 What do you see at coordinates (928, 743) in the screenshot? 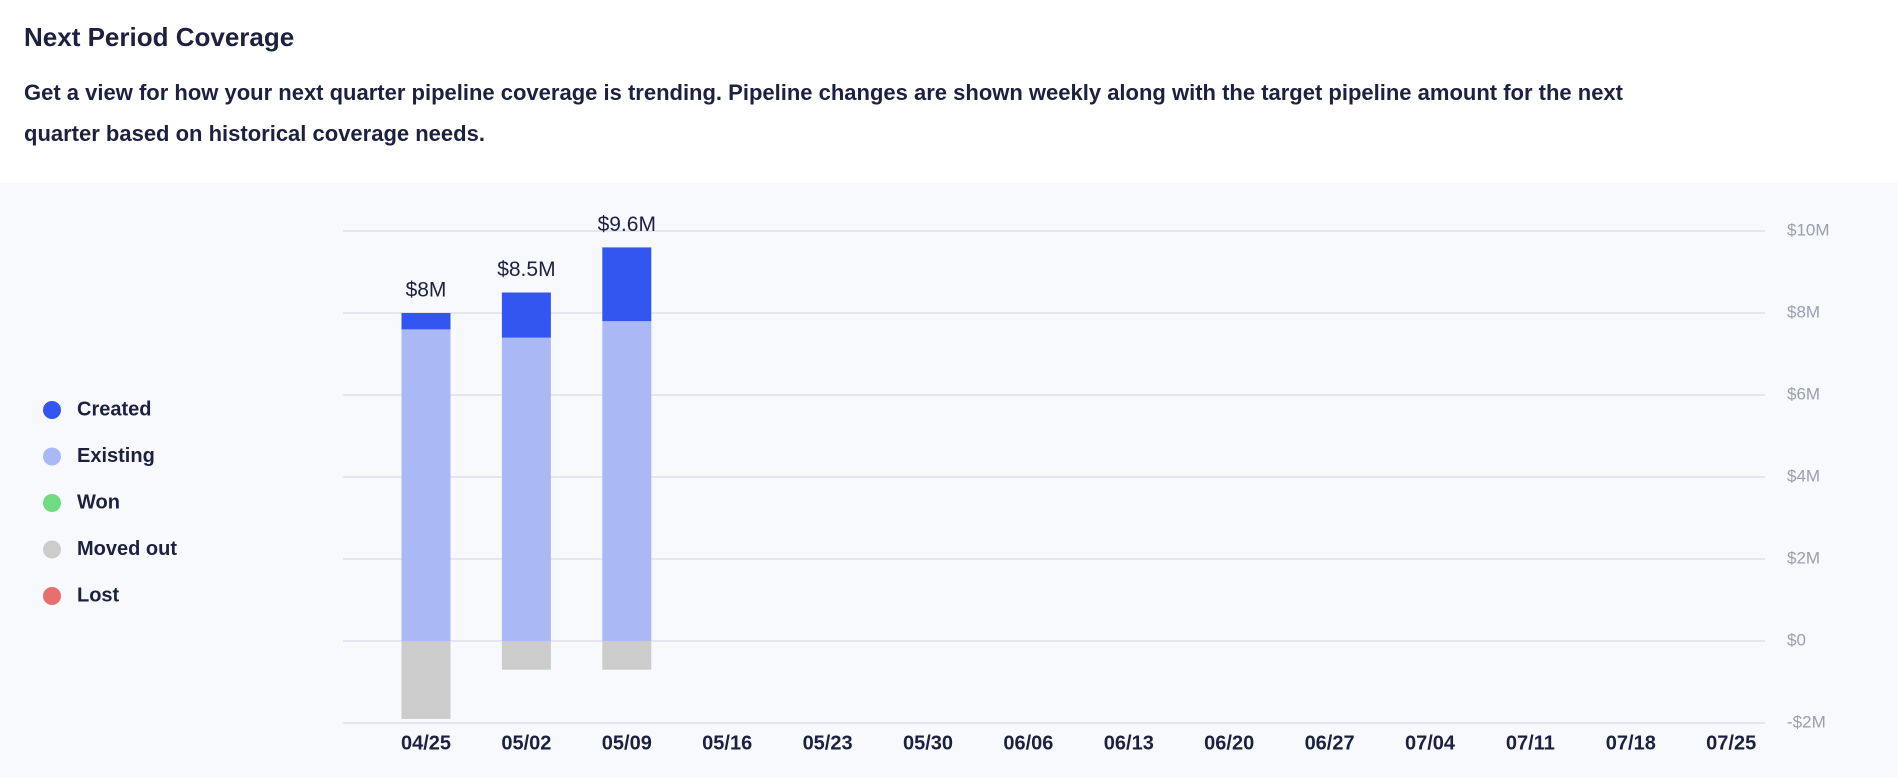
I see `x-tick-label: 05/30` at bounding box center [928, 743].